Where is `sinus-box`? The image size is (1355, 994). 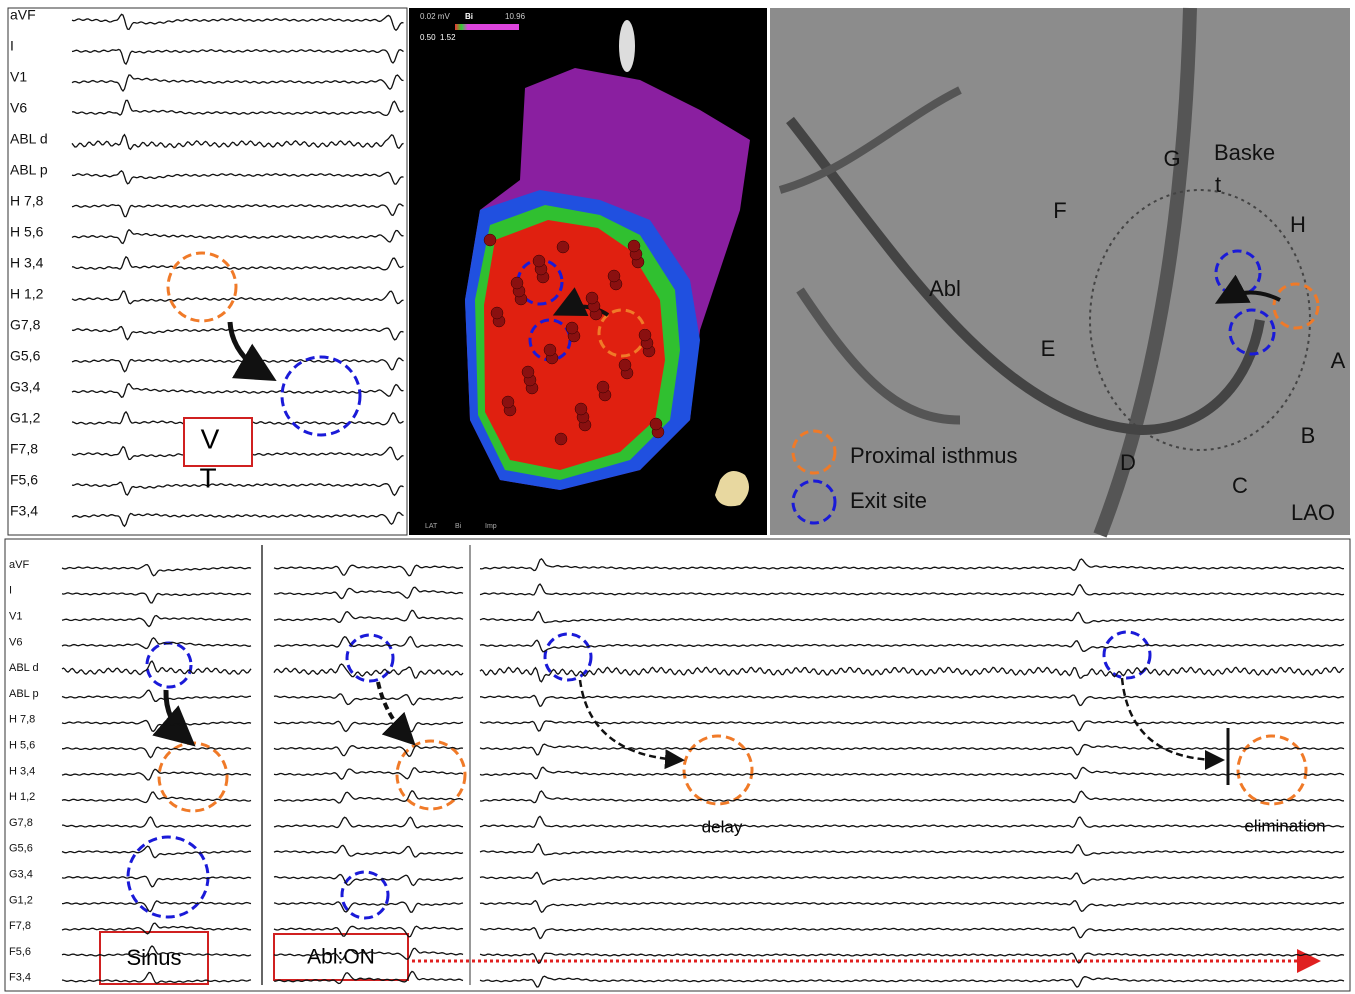
sinus-box is located at coordinates (154, 958).